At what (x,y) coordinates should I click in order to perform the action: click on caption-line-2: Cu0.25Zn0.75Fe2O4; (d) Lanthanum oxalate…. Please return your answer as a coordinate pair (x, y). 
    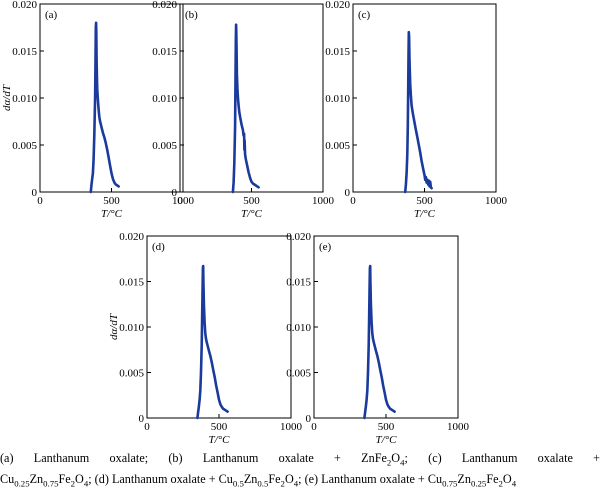
    Looking at the image, I should click on (258, 480).